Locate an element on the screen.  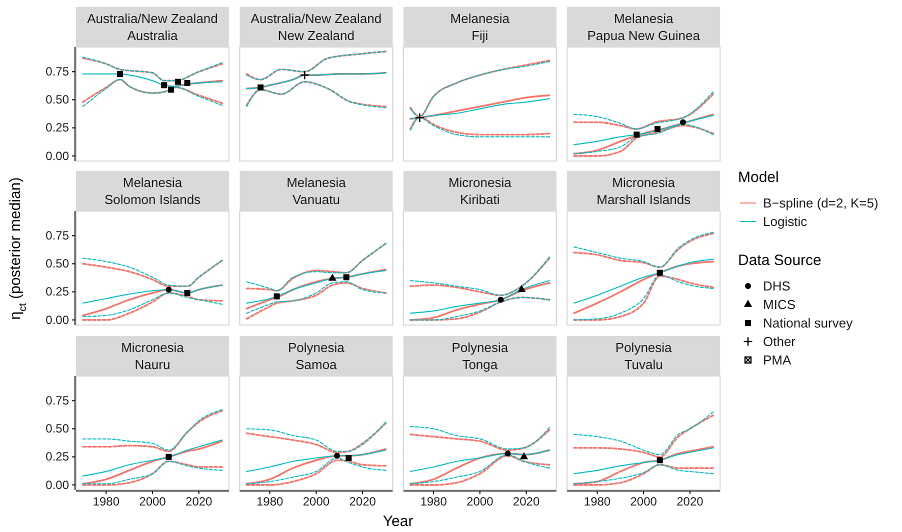
legend-label: DHS is located at coordinates (777, 286).